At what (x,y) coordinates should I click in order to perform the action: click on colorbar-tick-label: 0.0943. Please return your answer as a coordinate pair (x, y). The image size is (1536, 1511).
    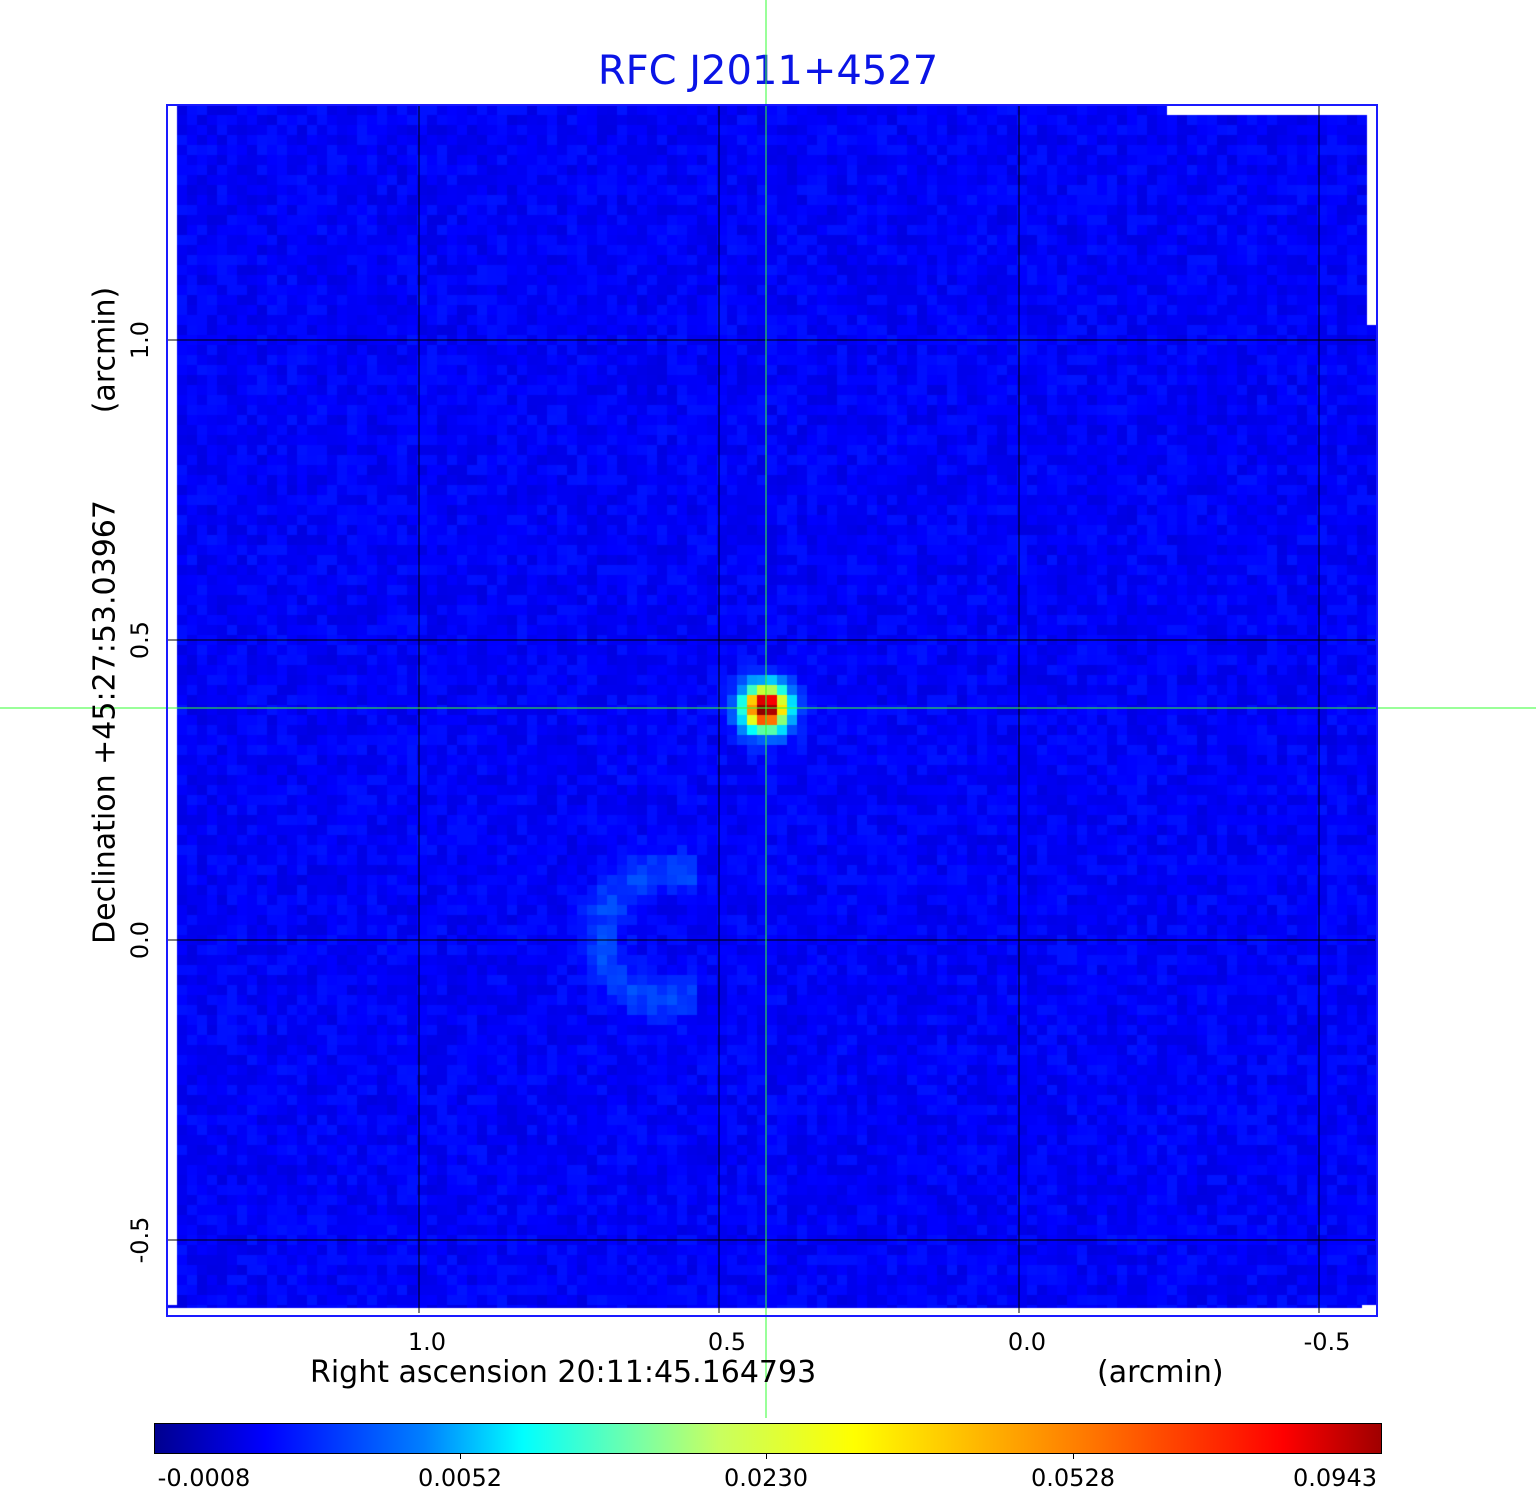
    Looking at the image, I should click on (1335, 1478).